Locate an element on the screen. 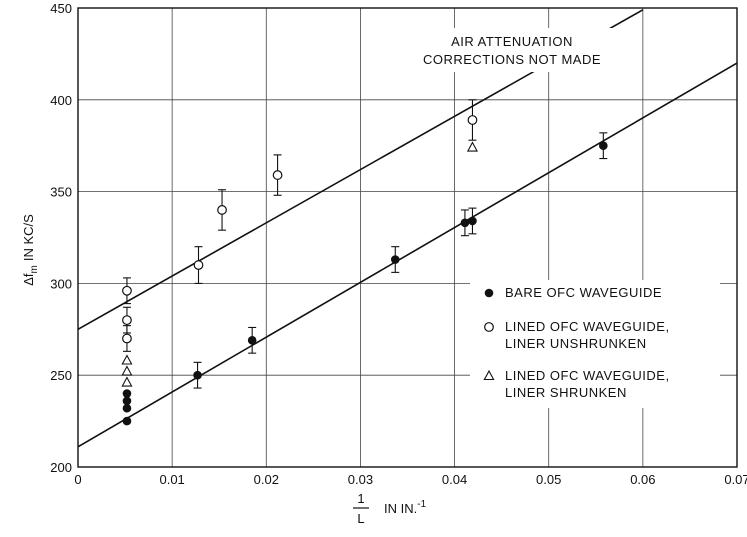  y-axis-label-delta: Δf is located at coordinates (28, 279).